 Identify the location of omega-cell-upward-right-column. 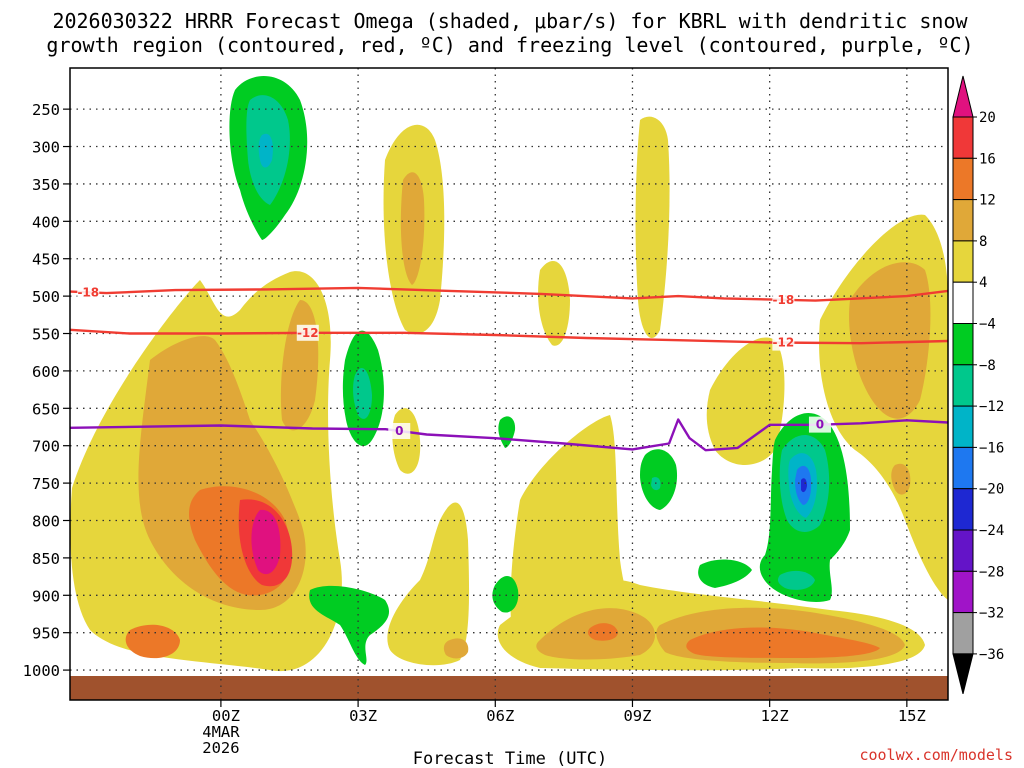
(827, 407).